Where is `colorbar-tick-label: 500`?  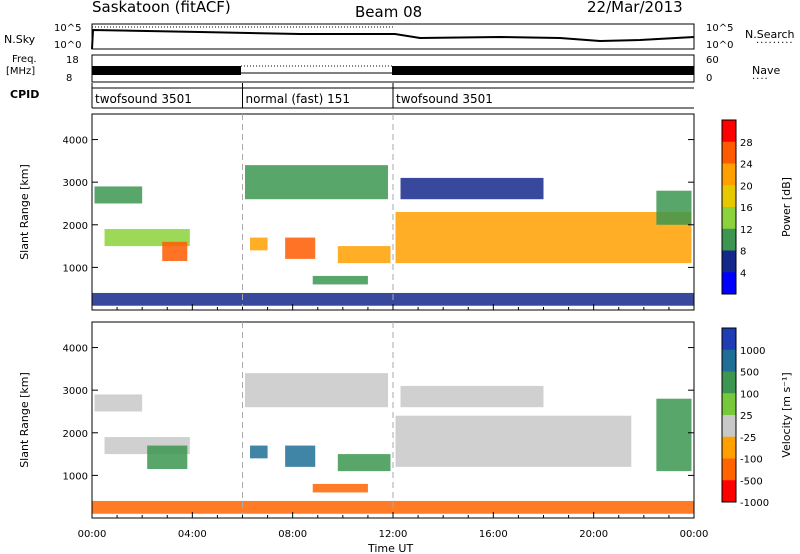 colorbar-tick-label: 500 is located at coordinates (749, 373).